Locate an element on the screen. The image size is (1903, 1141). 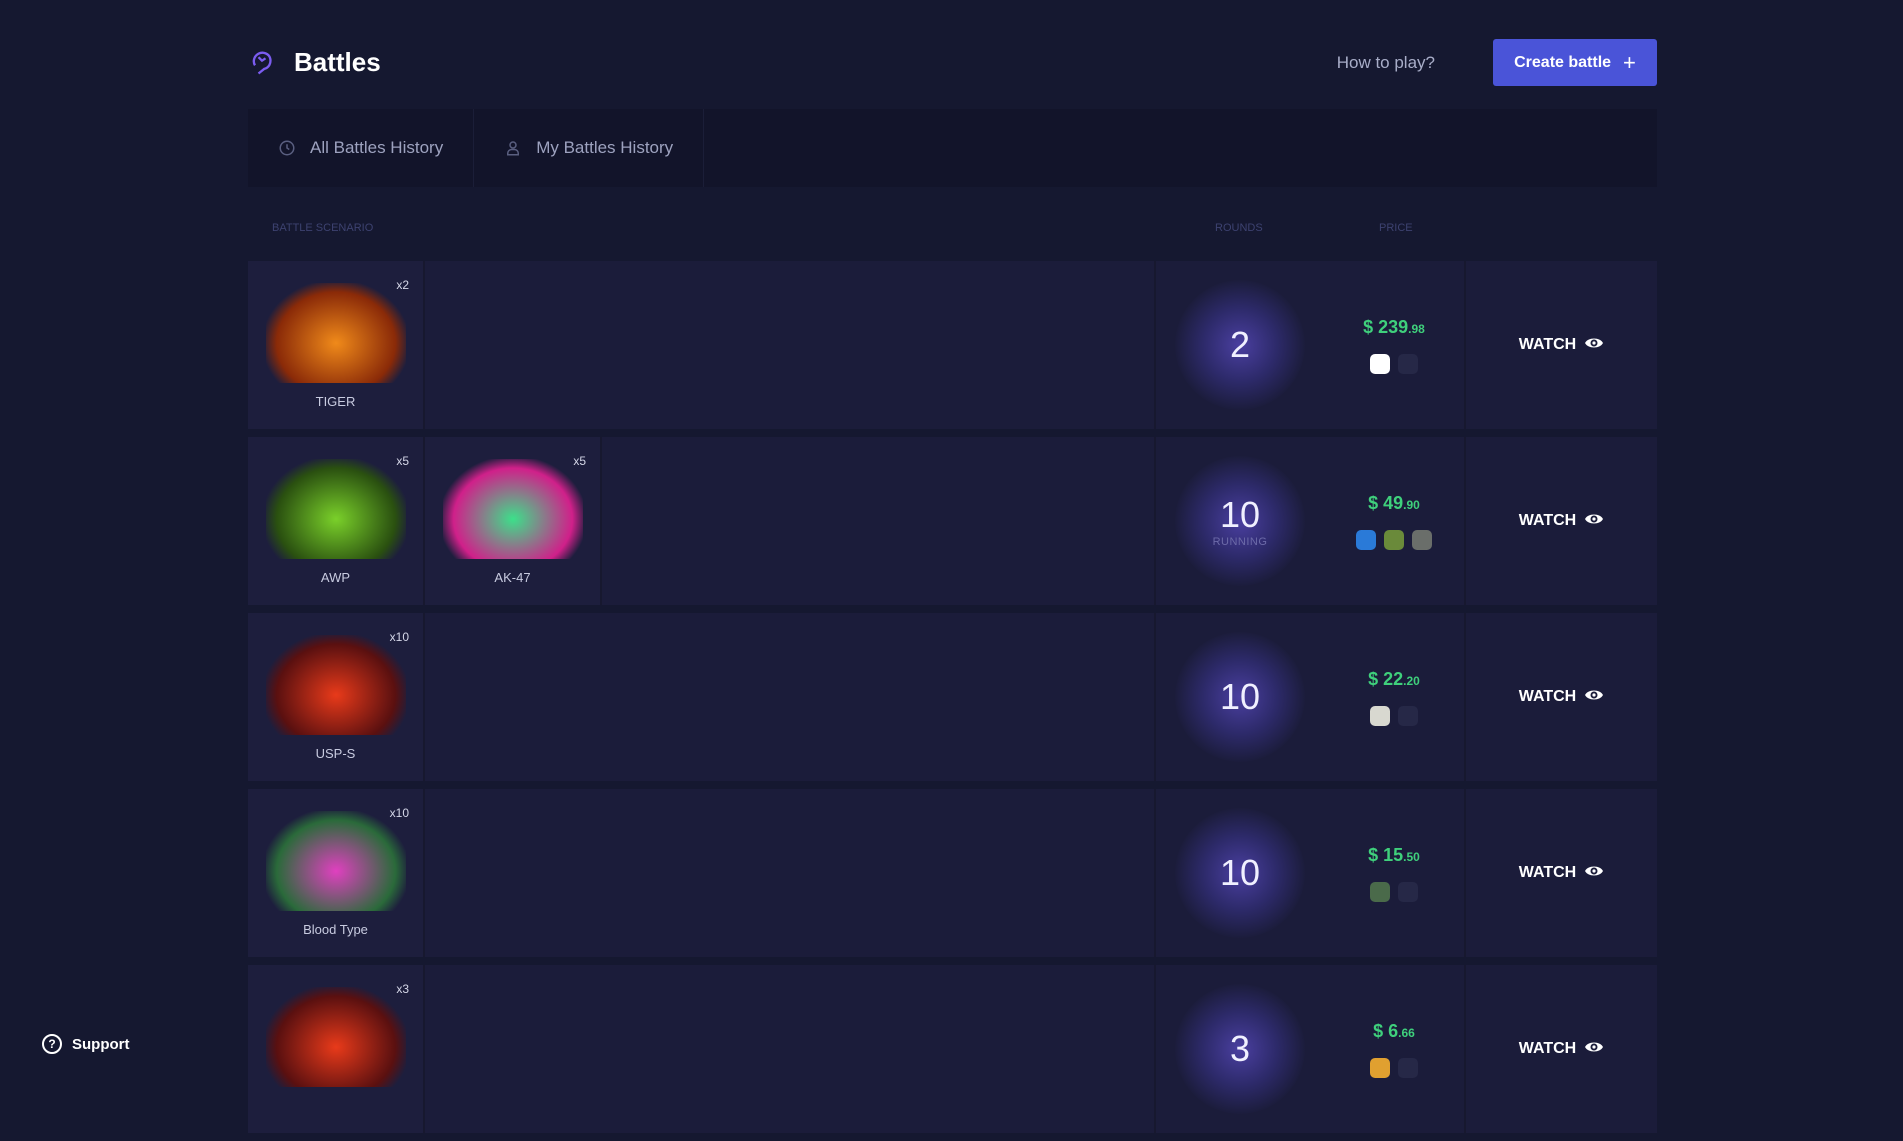
price-dollars: $ 49 is located at coordinates (1386, 502).